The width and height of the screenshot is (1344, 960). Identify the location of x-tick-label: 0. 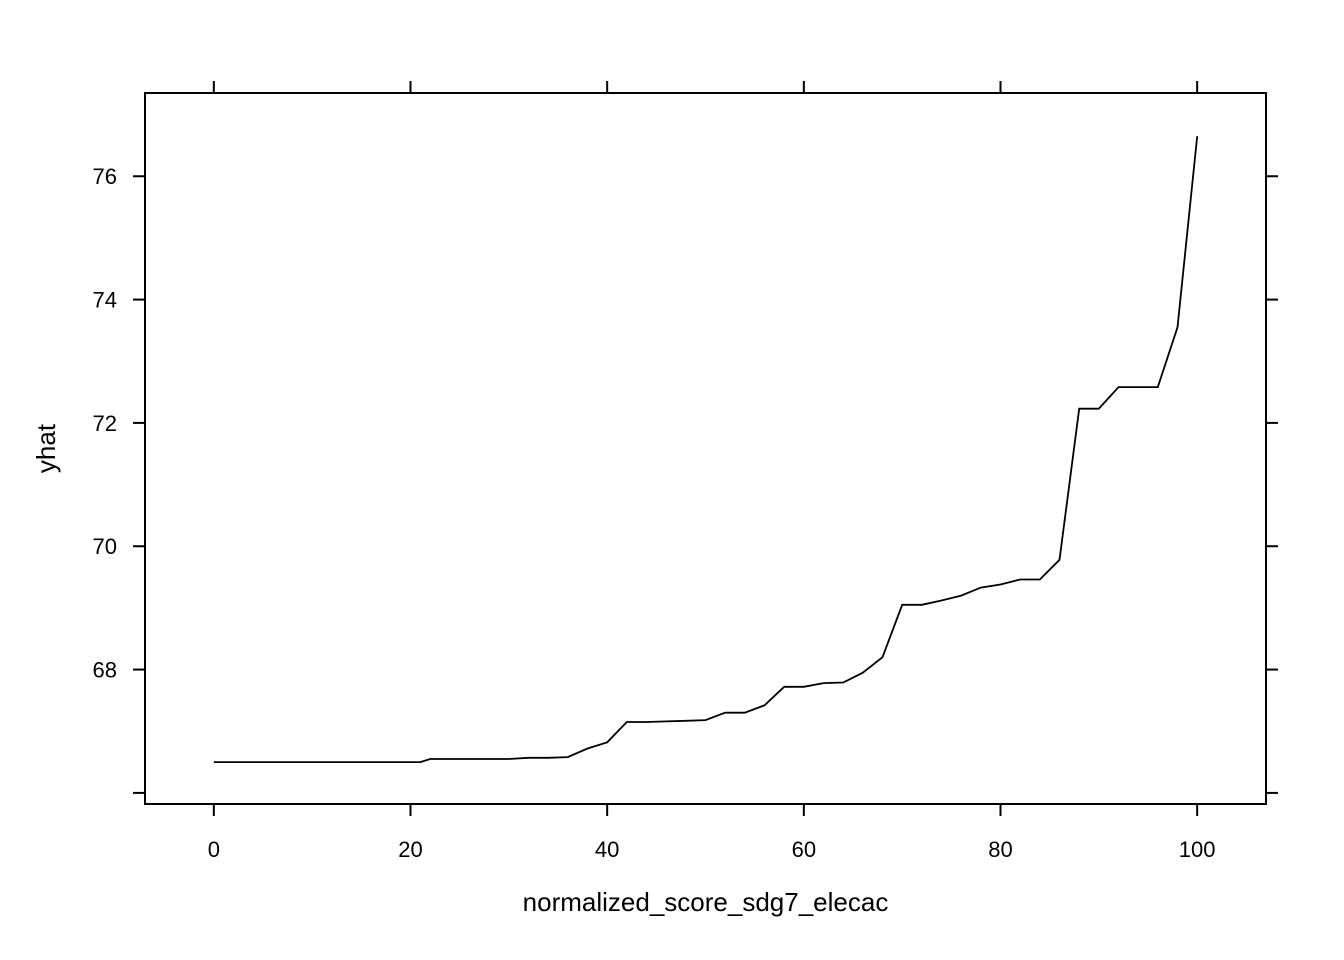
(214, 849).